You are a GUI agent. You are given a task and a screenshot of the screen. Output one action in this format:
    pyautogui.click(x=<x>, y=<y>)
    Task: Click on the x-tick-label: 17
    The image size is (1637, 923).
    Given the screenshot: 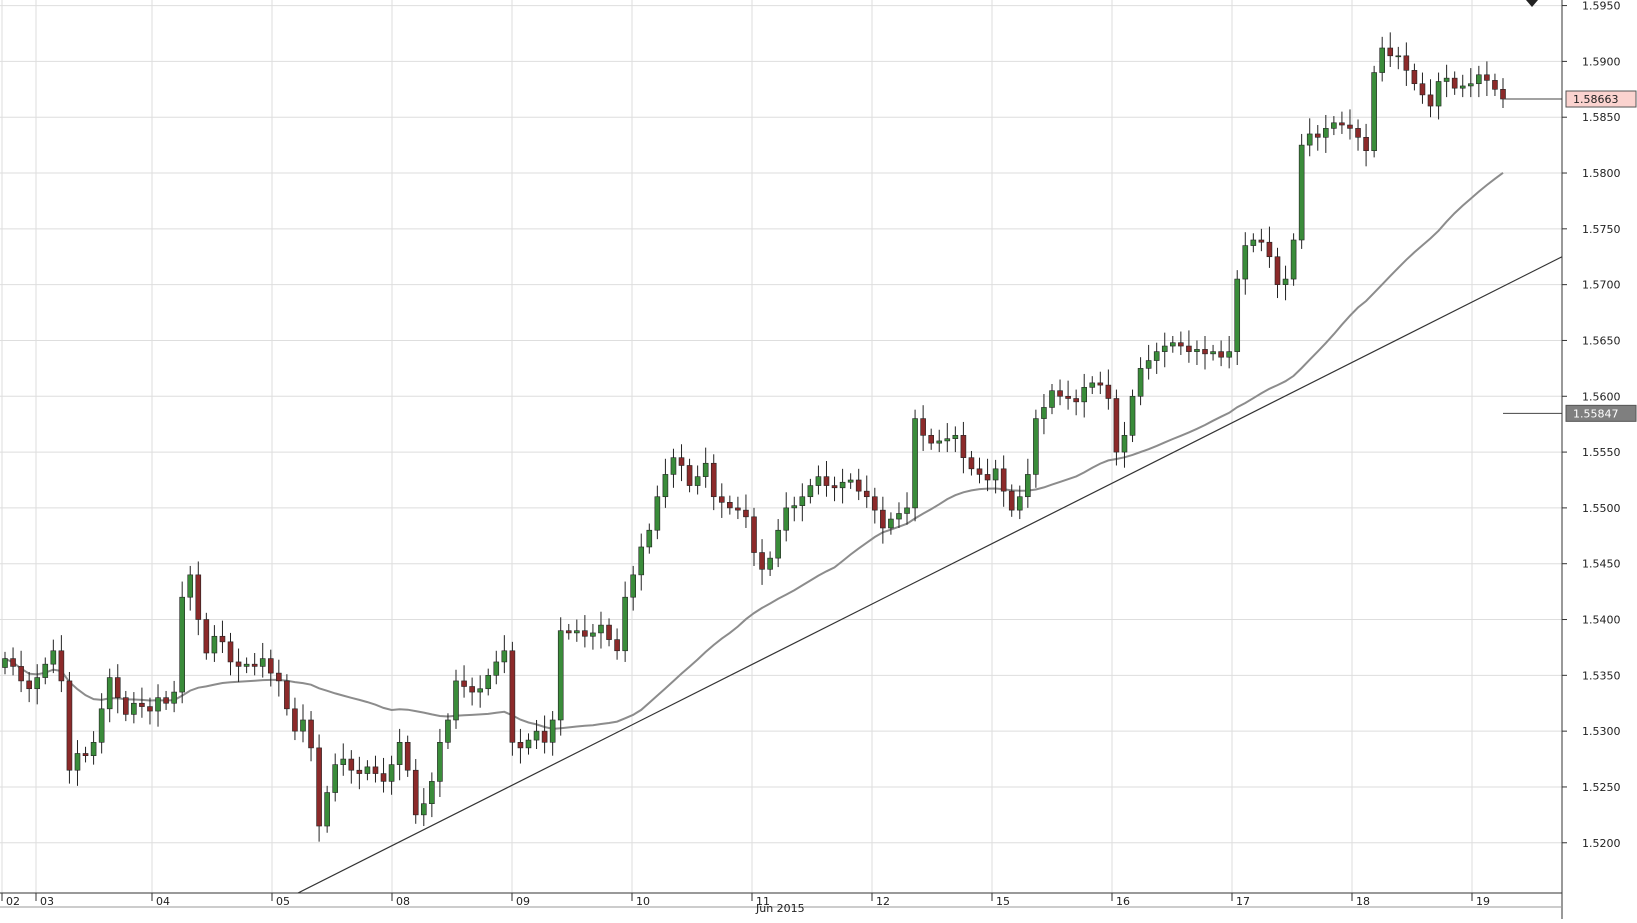 What is the action you would take?
    pyautogui.click(x=1243, y=901)
    